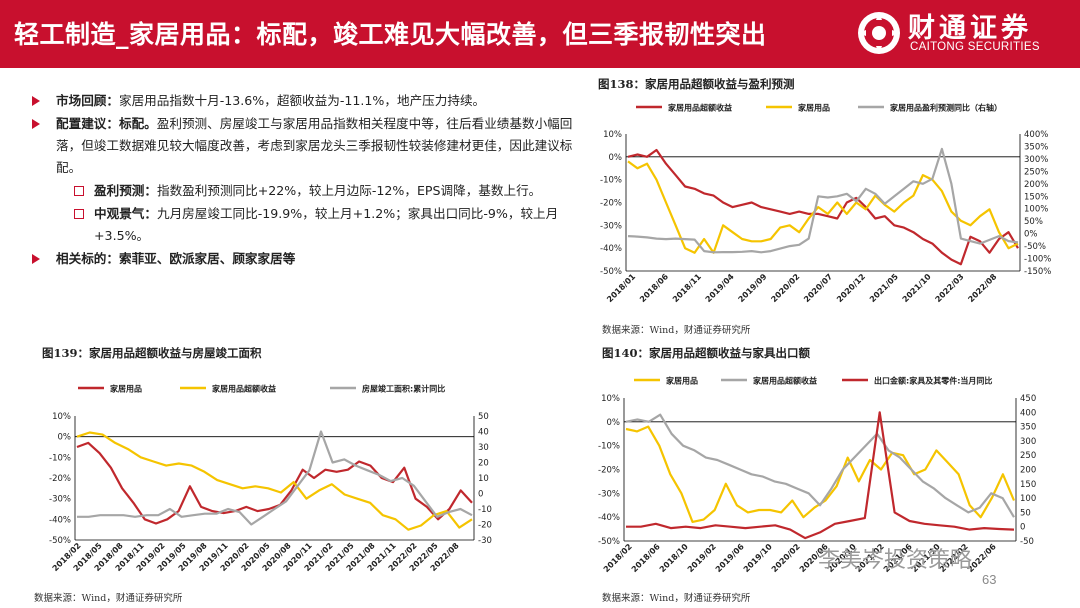 The height and width of the screenshot is (608, 1080). Describe the element at coordinates (702, 558) in the screenshot. I see `x-tick-label: 2019/02` at that location.